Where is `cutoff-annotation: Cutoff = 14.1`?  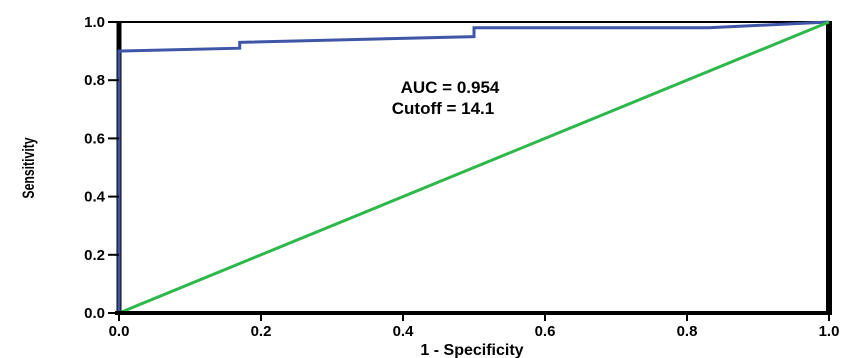 cutoff-annotation: Cutoff = 14.1 is located at coordinates (443, 108).